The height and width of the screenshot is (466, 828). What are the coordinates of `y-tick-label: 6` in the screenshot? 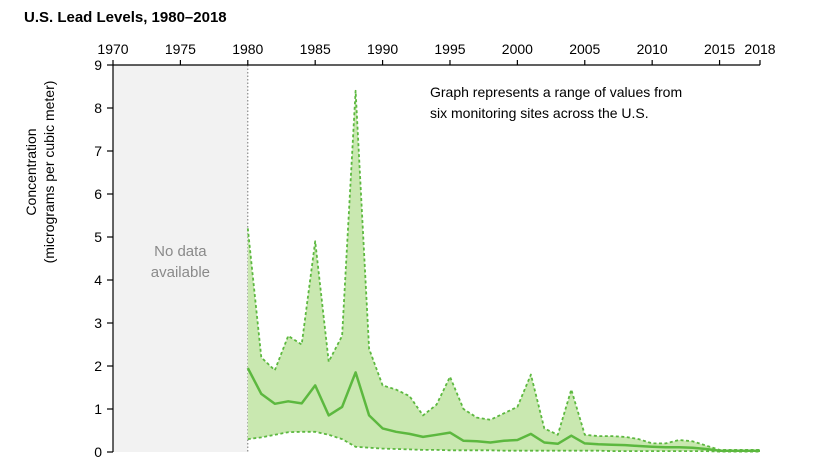 It's located at (98, 194).